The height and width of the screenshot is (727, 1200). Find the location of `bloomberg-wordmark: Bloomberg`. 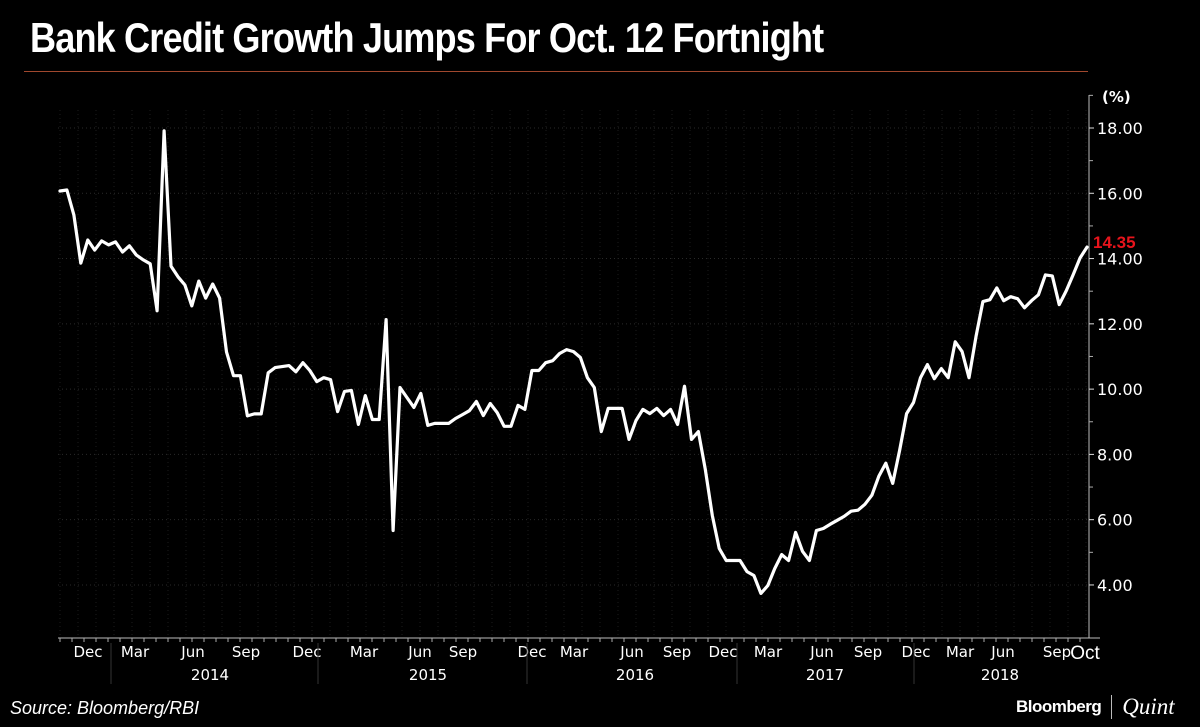

bloomberg-wordmark: Bloomberg is located at coordinates (1059, 706).